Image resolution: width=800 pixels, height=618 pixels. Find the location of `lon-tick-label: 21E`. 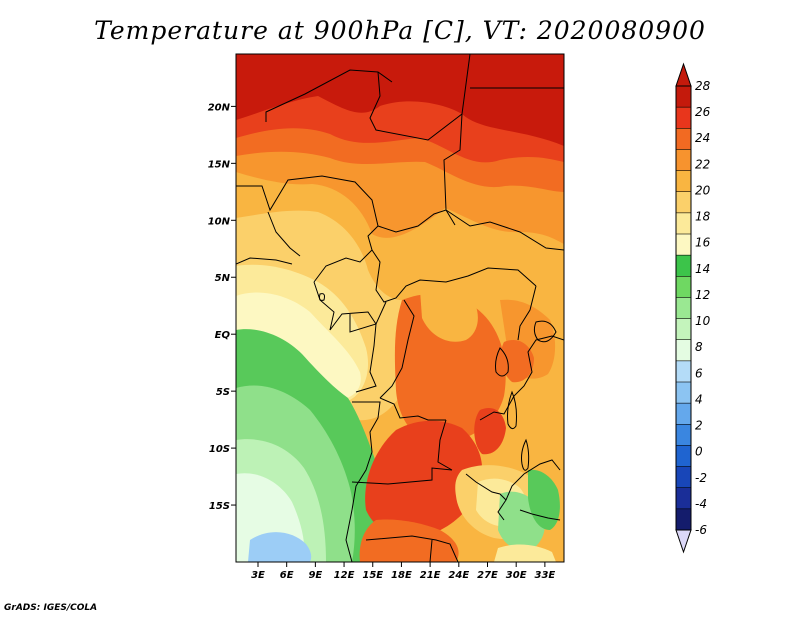

lon-tick-label: 21E is located at coordinates (430, 575).